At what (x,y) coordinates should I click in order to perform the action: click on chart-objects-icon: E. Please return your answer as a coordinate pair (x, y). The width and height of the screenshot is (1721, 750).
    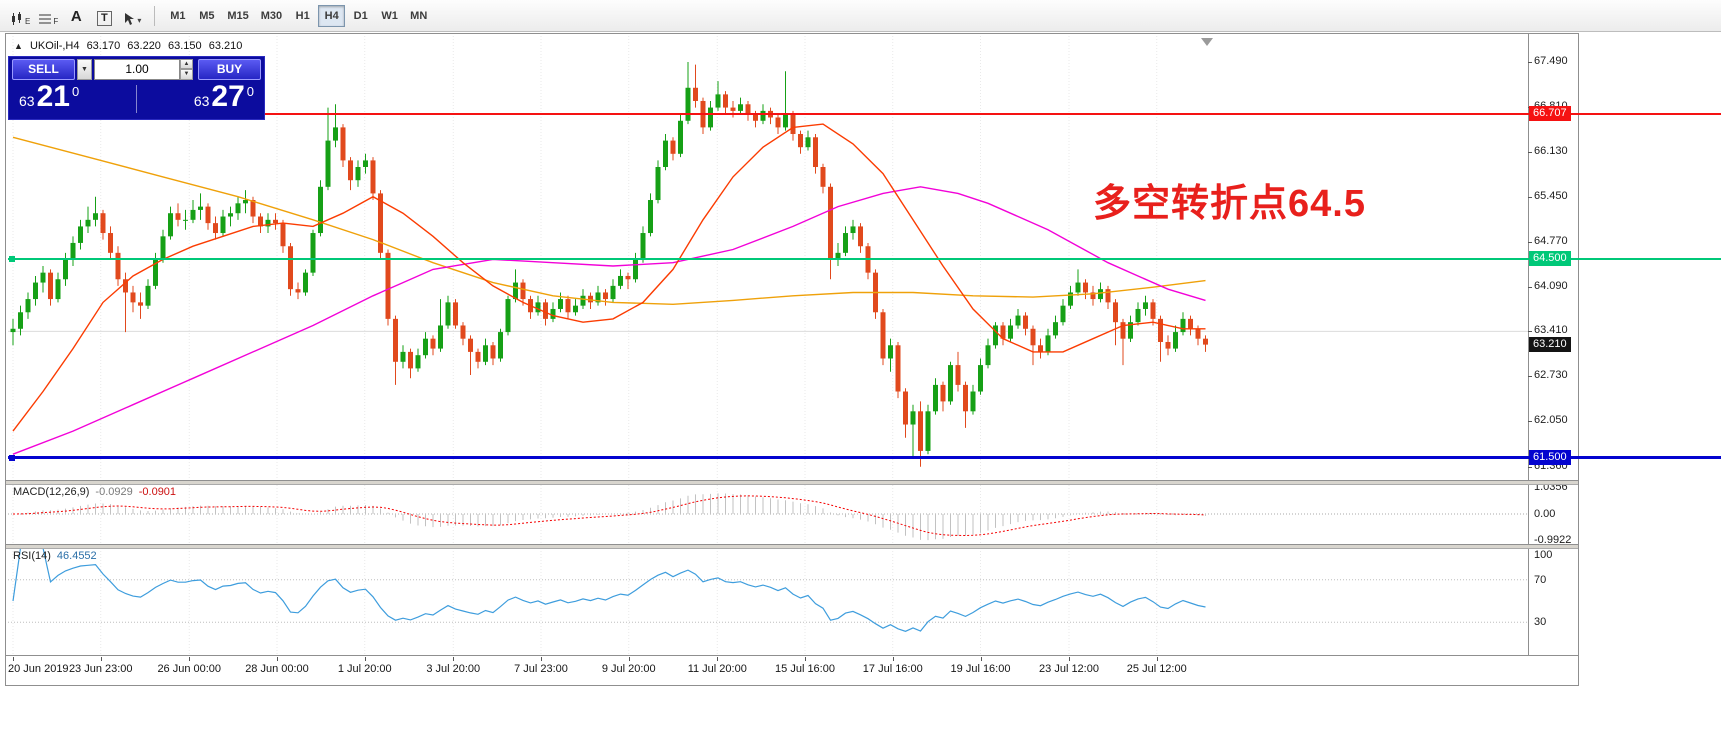
    Looking at the image, I should click on (20, 16).